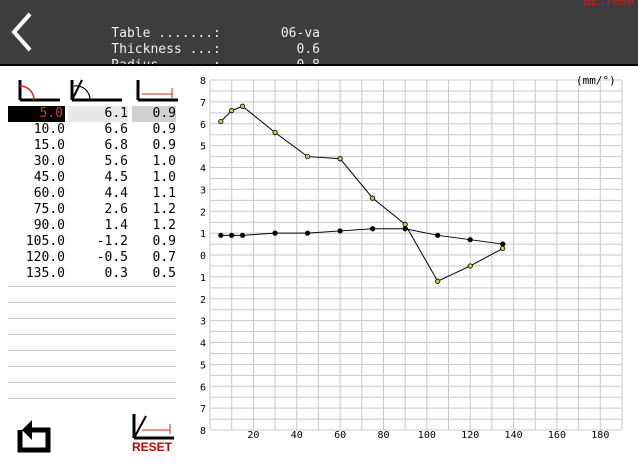 The image size is (638, 466). What do you see at coordinates (92, 274) in the screenshot?
I see `table-row: 135.0 0.3 0.5` at bounding box center [92, 274].